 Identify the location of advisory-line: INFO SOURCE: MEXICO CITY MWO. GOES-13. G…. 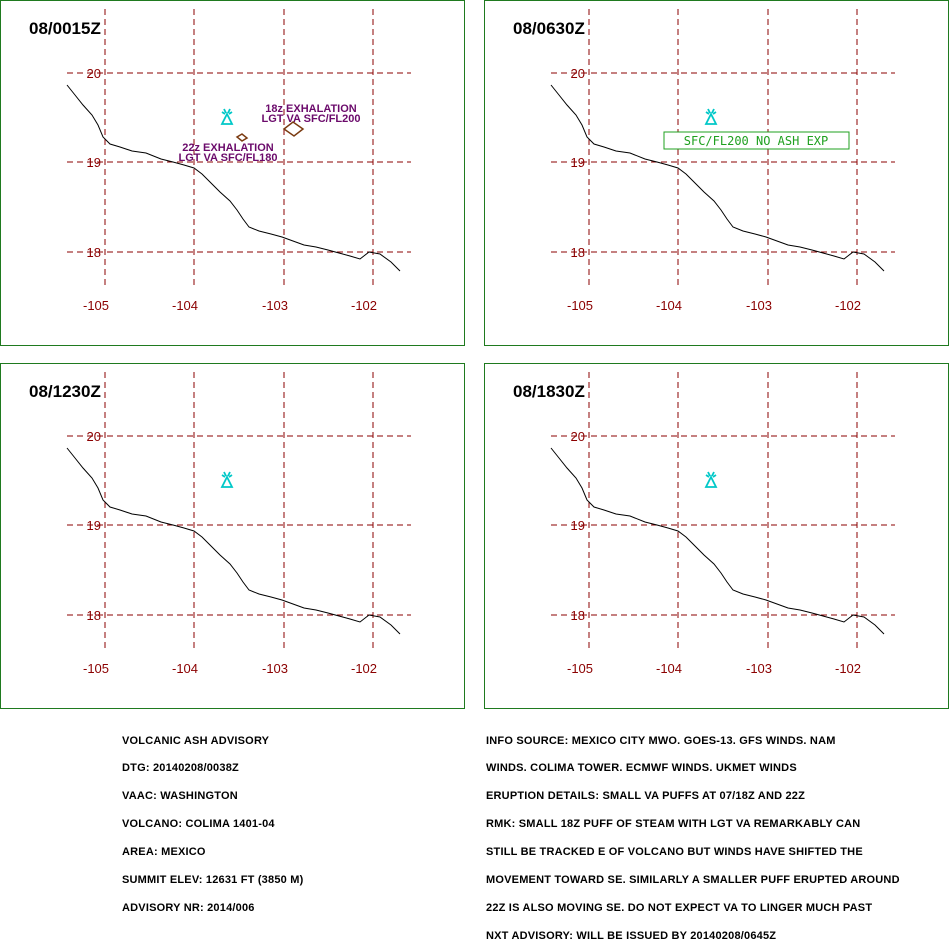
(661, 740).